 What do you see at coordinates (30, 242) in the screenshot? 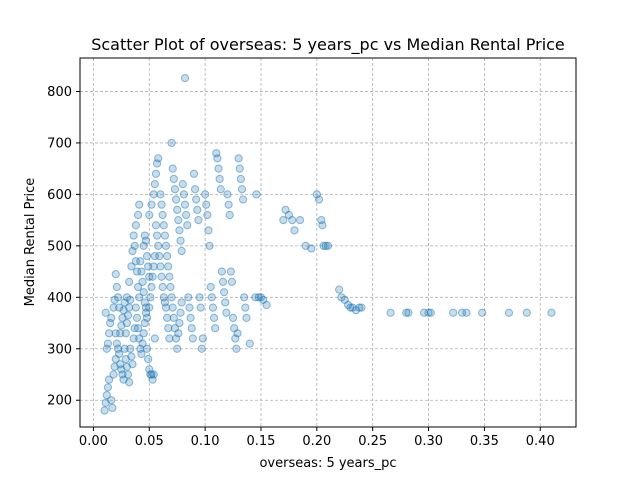
I see `y-axis-label: Median Rental Price` at bounding box center [30, 242].